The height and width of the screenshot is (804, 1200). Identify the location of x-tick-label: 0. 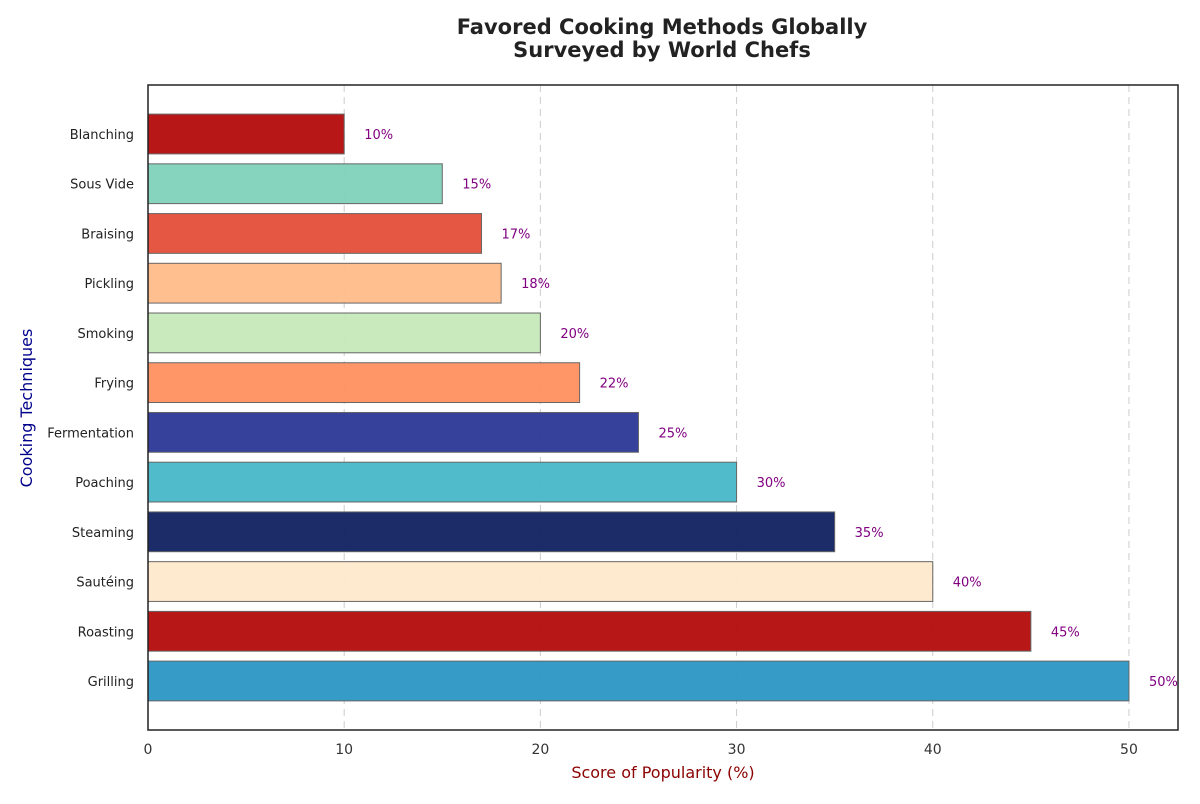
(148, 750).